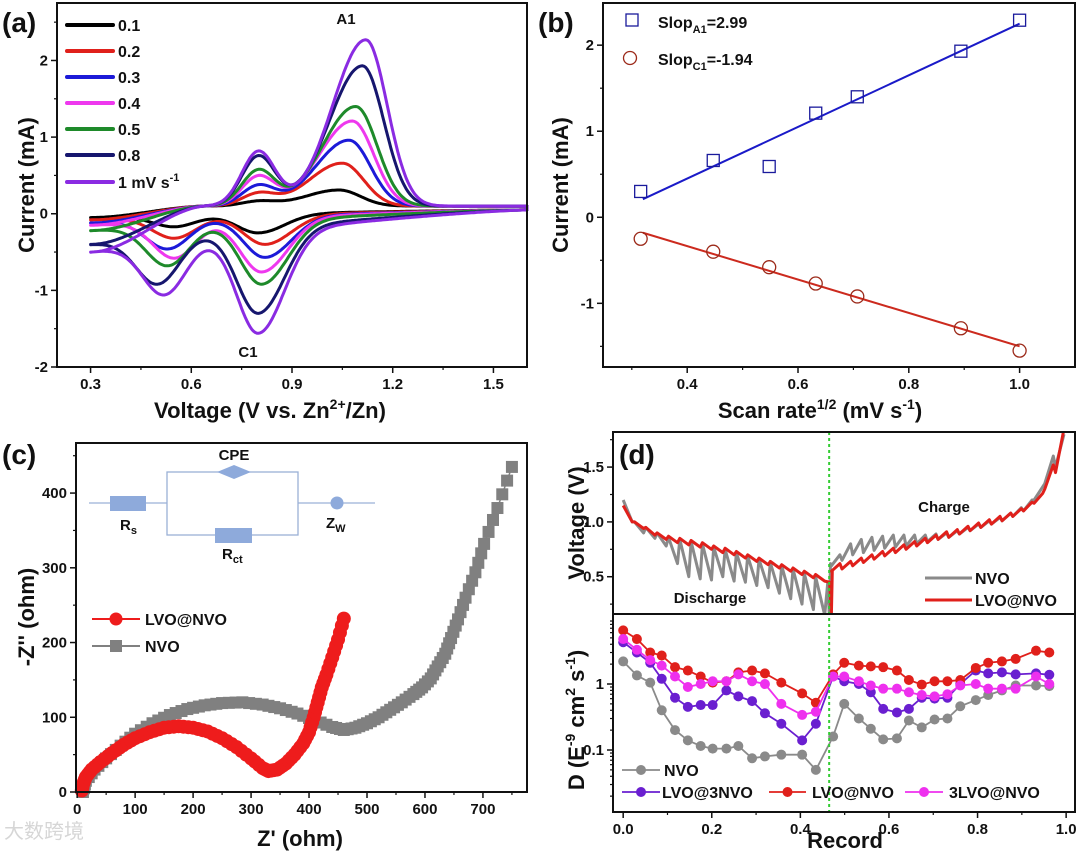  What do you see at coordinates (482, 809) in the screenshot?
I see `c-x-tick-label: 700` at bounding box center [482, 809].